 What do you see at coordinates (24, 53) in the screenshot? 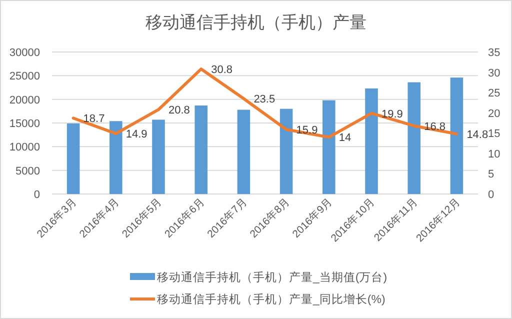
I see `y-tick-label: 30000` at bounding box center [24, 53].